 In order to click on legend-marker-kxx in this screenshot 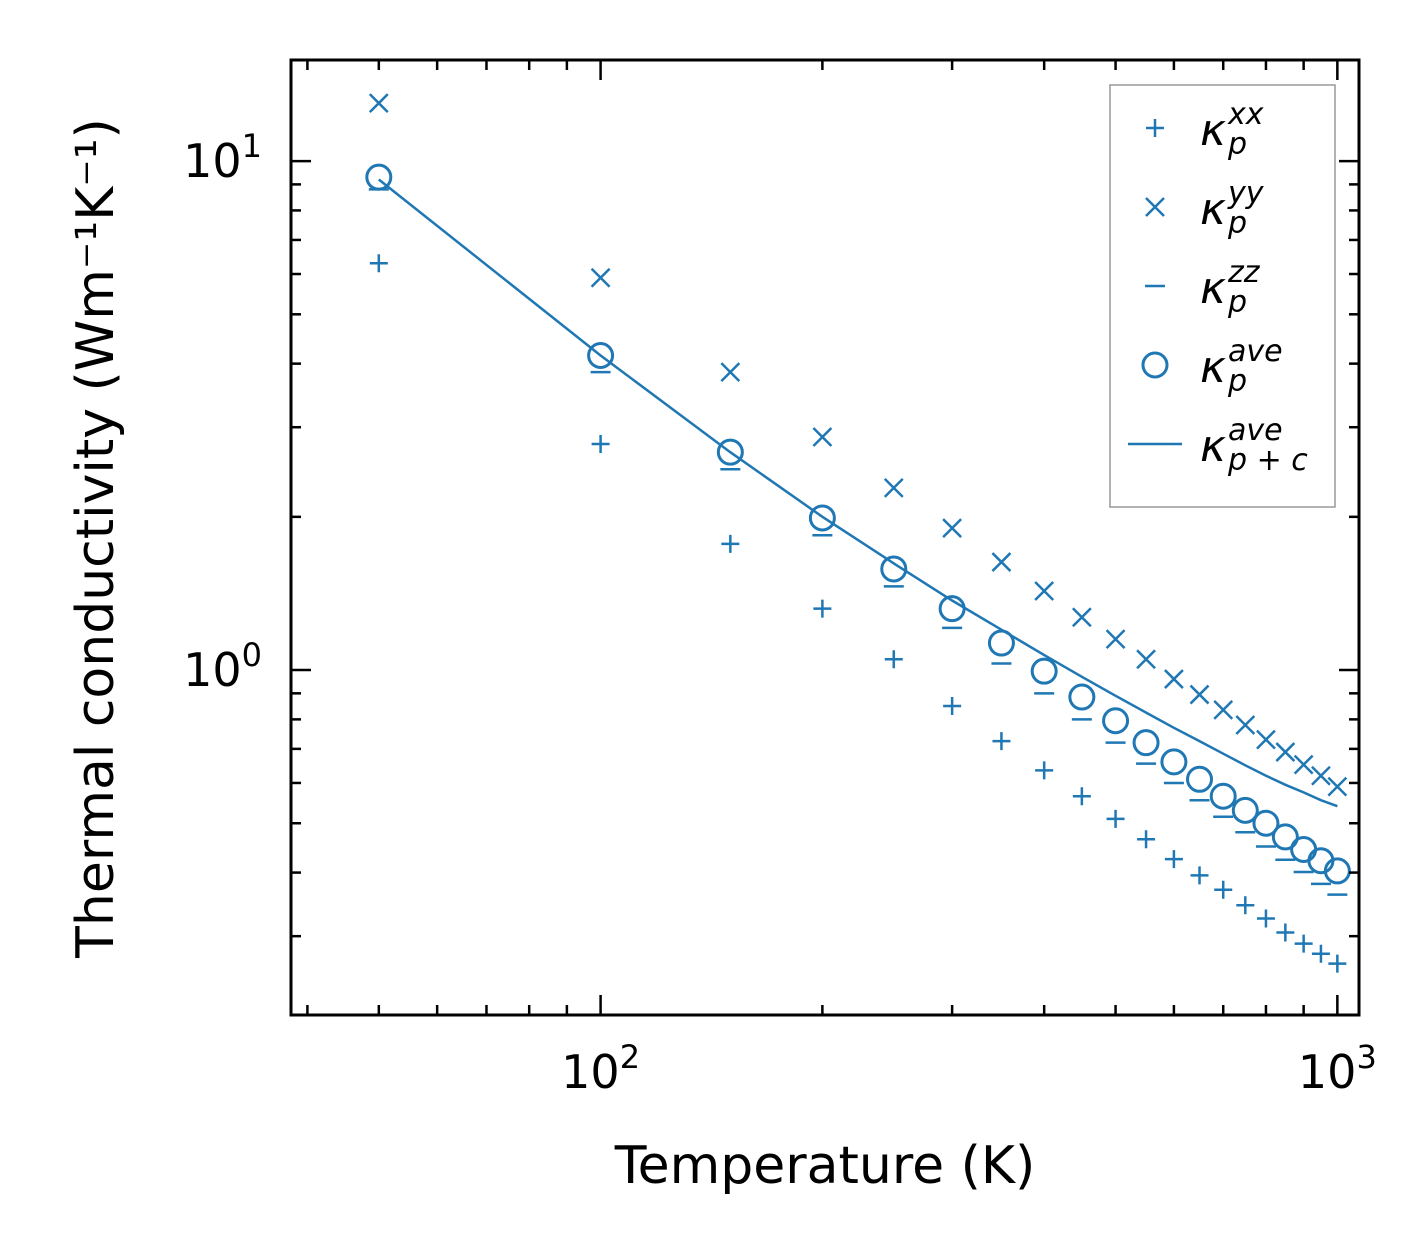, I will do `click(1155, 128)`.